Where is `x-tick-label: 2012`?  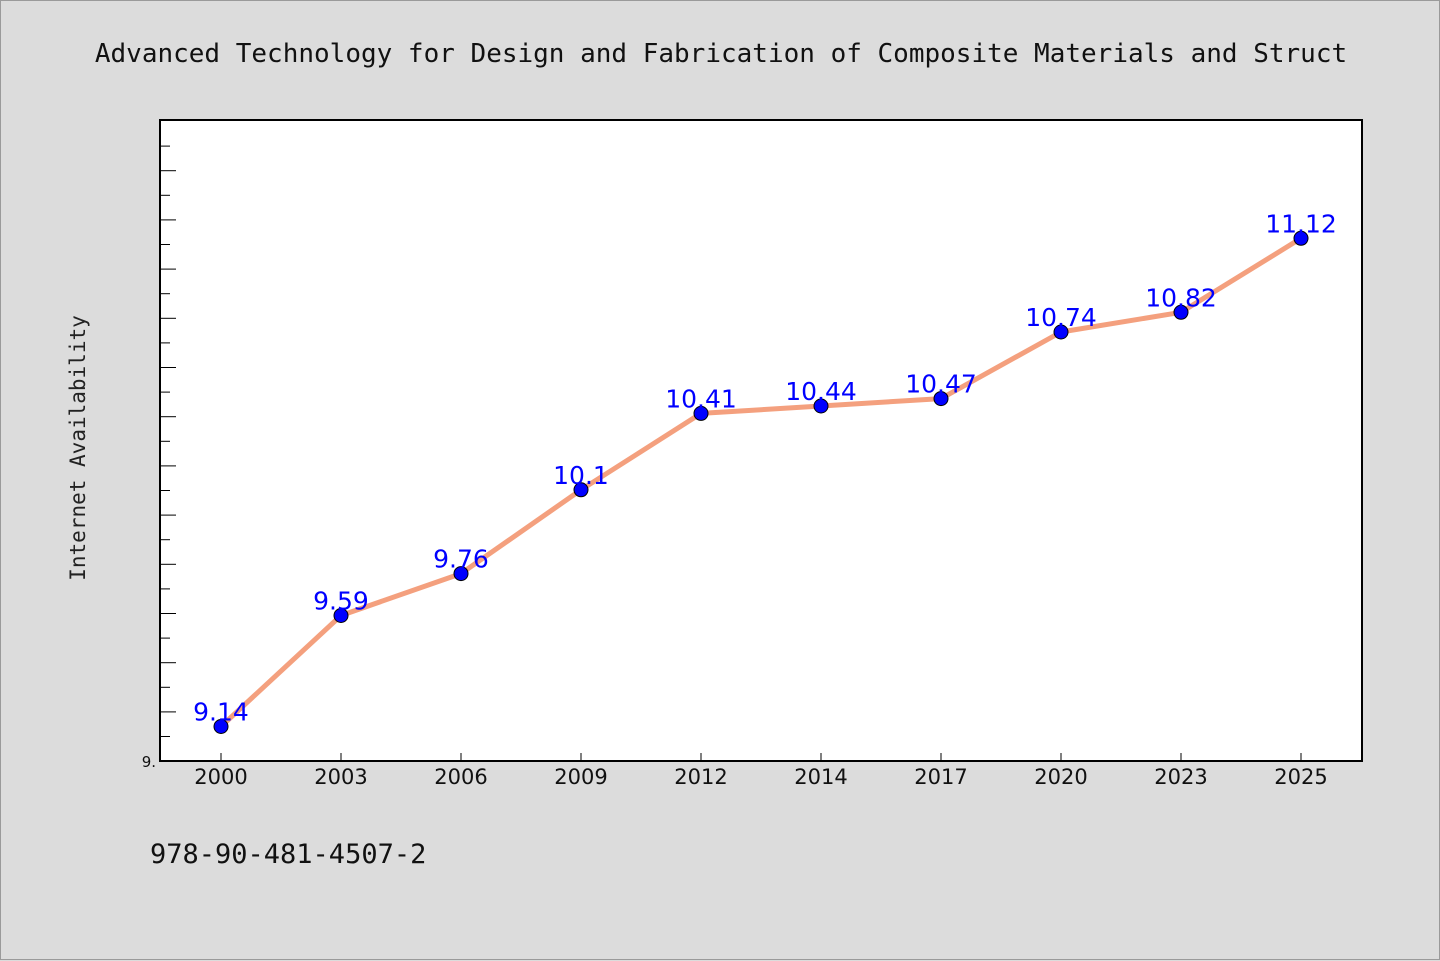
x-tick-label: 2012 is located at coordinates (700, 777).